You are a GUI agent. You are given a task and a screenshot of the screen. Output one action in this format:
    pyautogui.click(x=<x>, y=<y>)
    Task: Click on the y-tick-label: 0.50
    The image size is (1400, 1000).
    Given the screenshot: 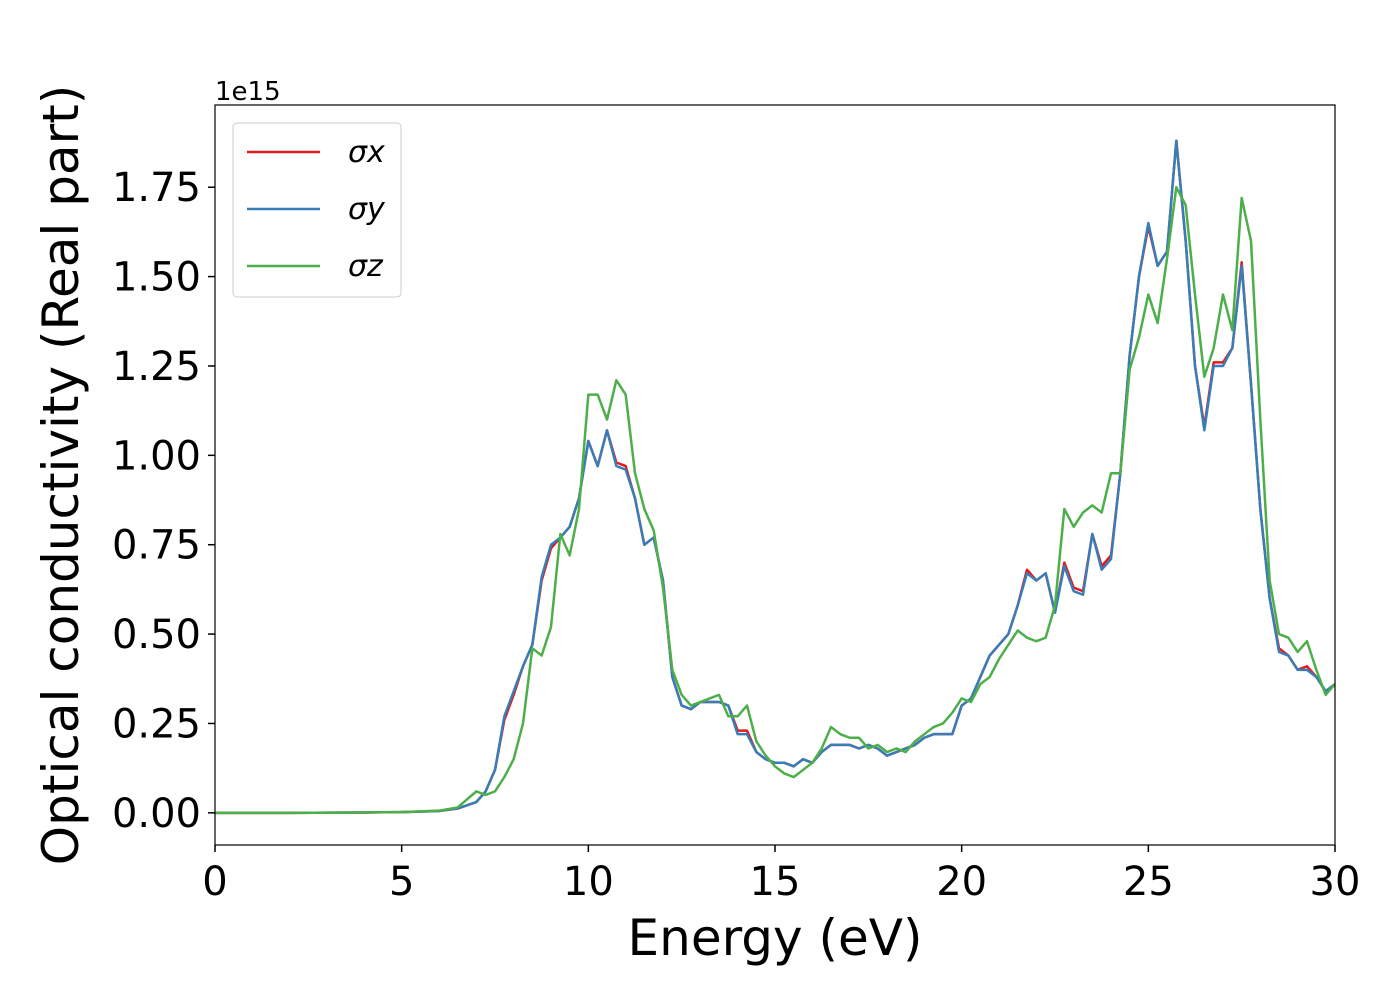 What is the action you would take?
    pyautogui.click(x=156, y=635)
    